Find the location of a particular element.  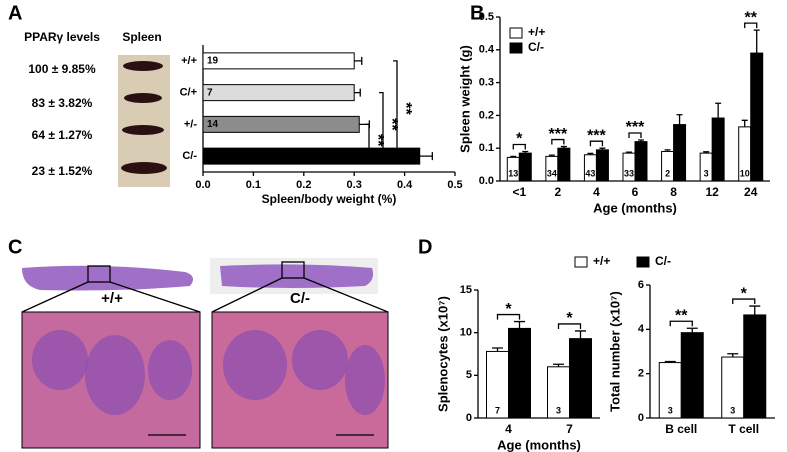

y-tick-label: 10 is located at coordinates (466, 333).